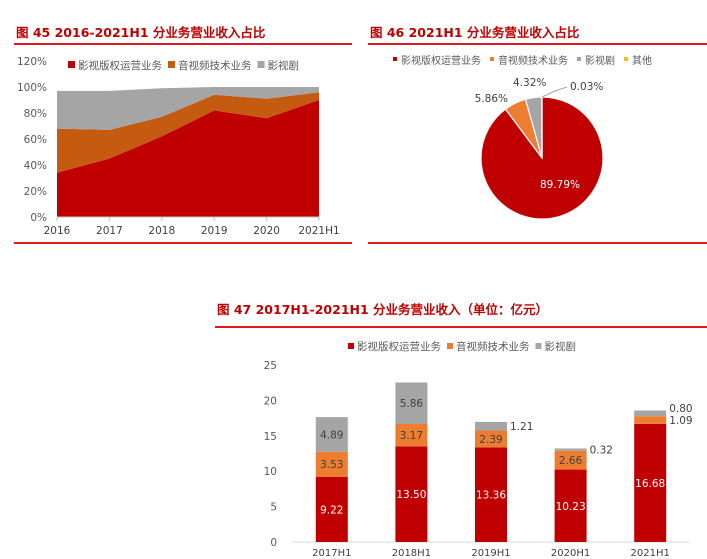 This screenshot has width=707, height=559. I want to click on y-tick-label: 20, so click(270, 401).